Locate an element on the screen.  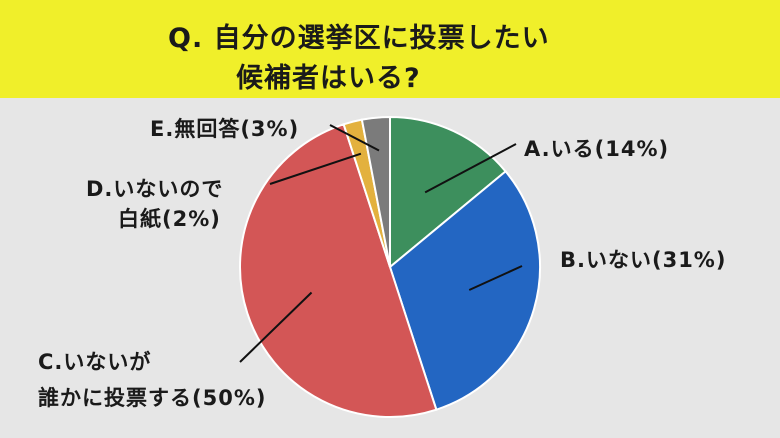
leader-line-e is located at coordinates (354, 138).